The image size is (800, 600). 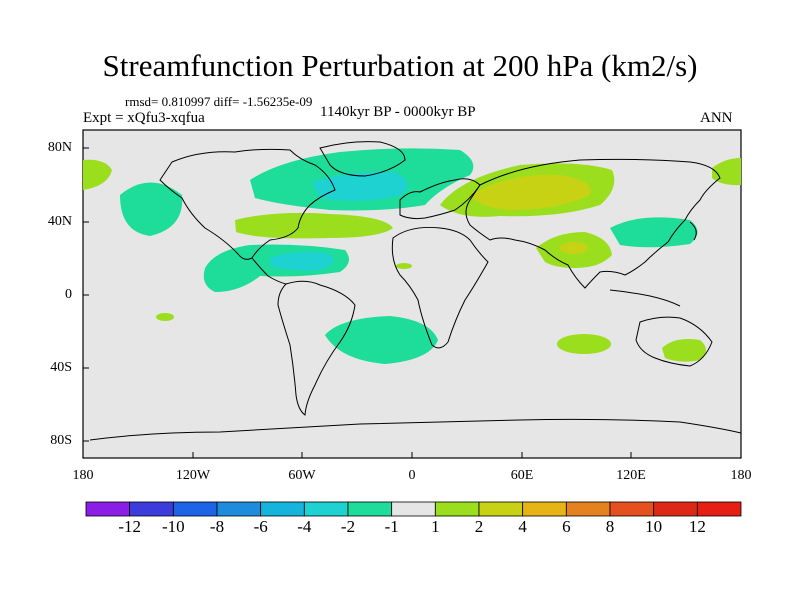 I want to click on africa-patch, so click(x=404, y=266).